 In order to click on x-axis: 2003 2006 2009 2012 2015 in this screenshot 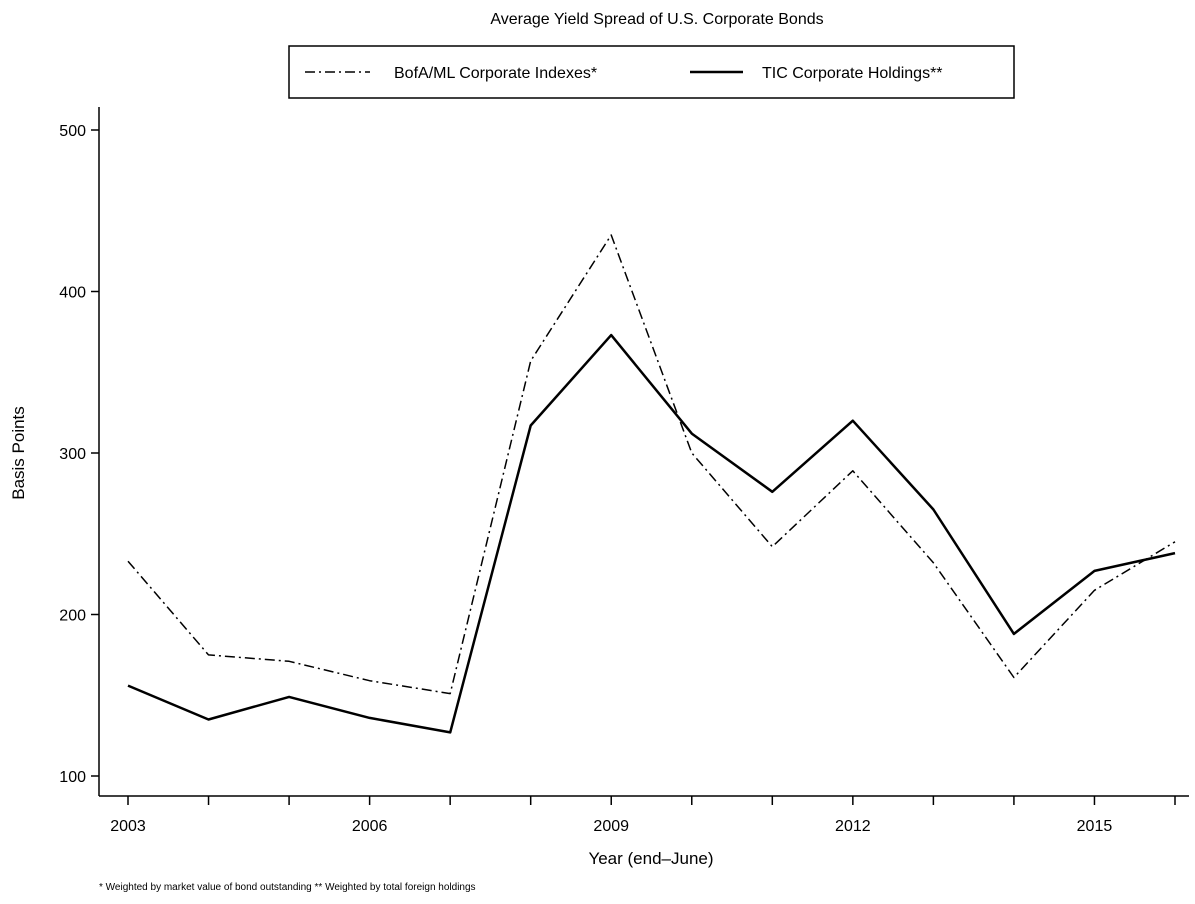, I will do `click(643, 815)`.